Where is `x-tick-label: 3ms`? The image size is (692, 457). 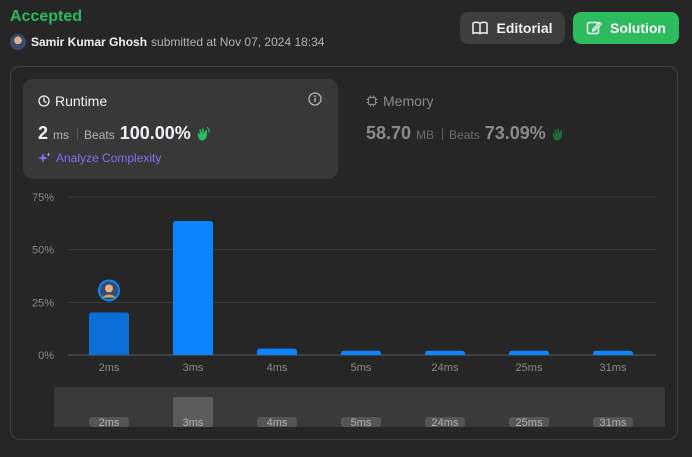
x-tick-label: 3ms is located at coordinates (193, 368).